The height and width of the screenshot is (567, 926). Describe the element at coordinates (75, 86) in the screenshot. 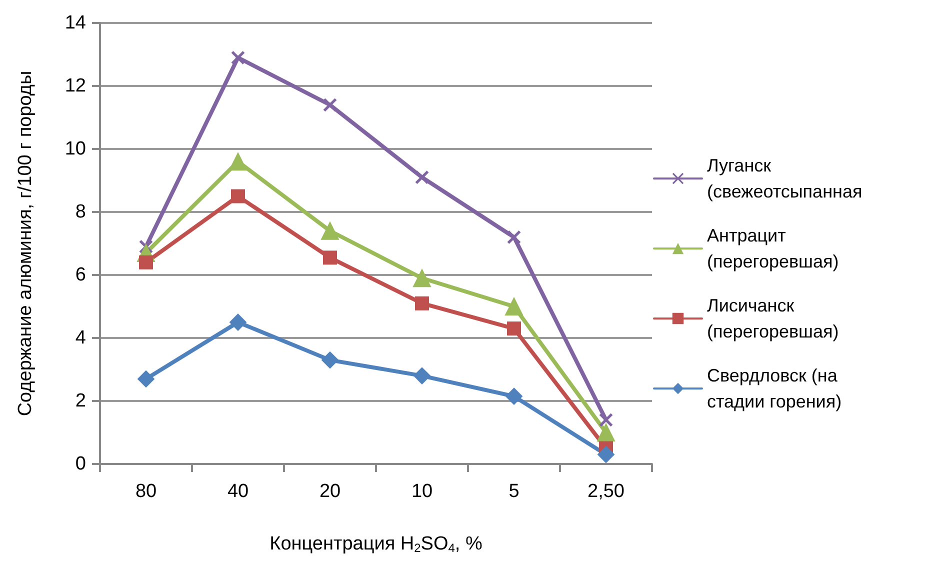

I see `y-tick-label: 12` at that location.